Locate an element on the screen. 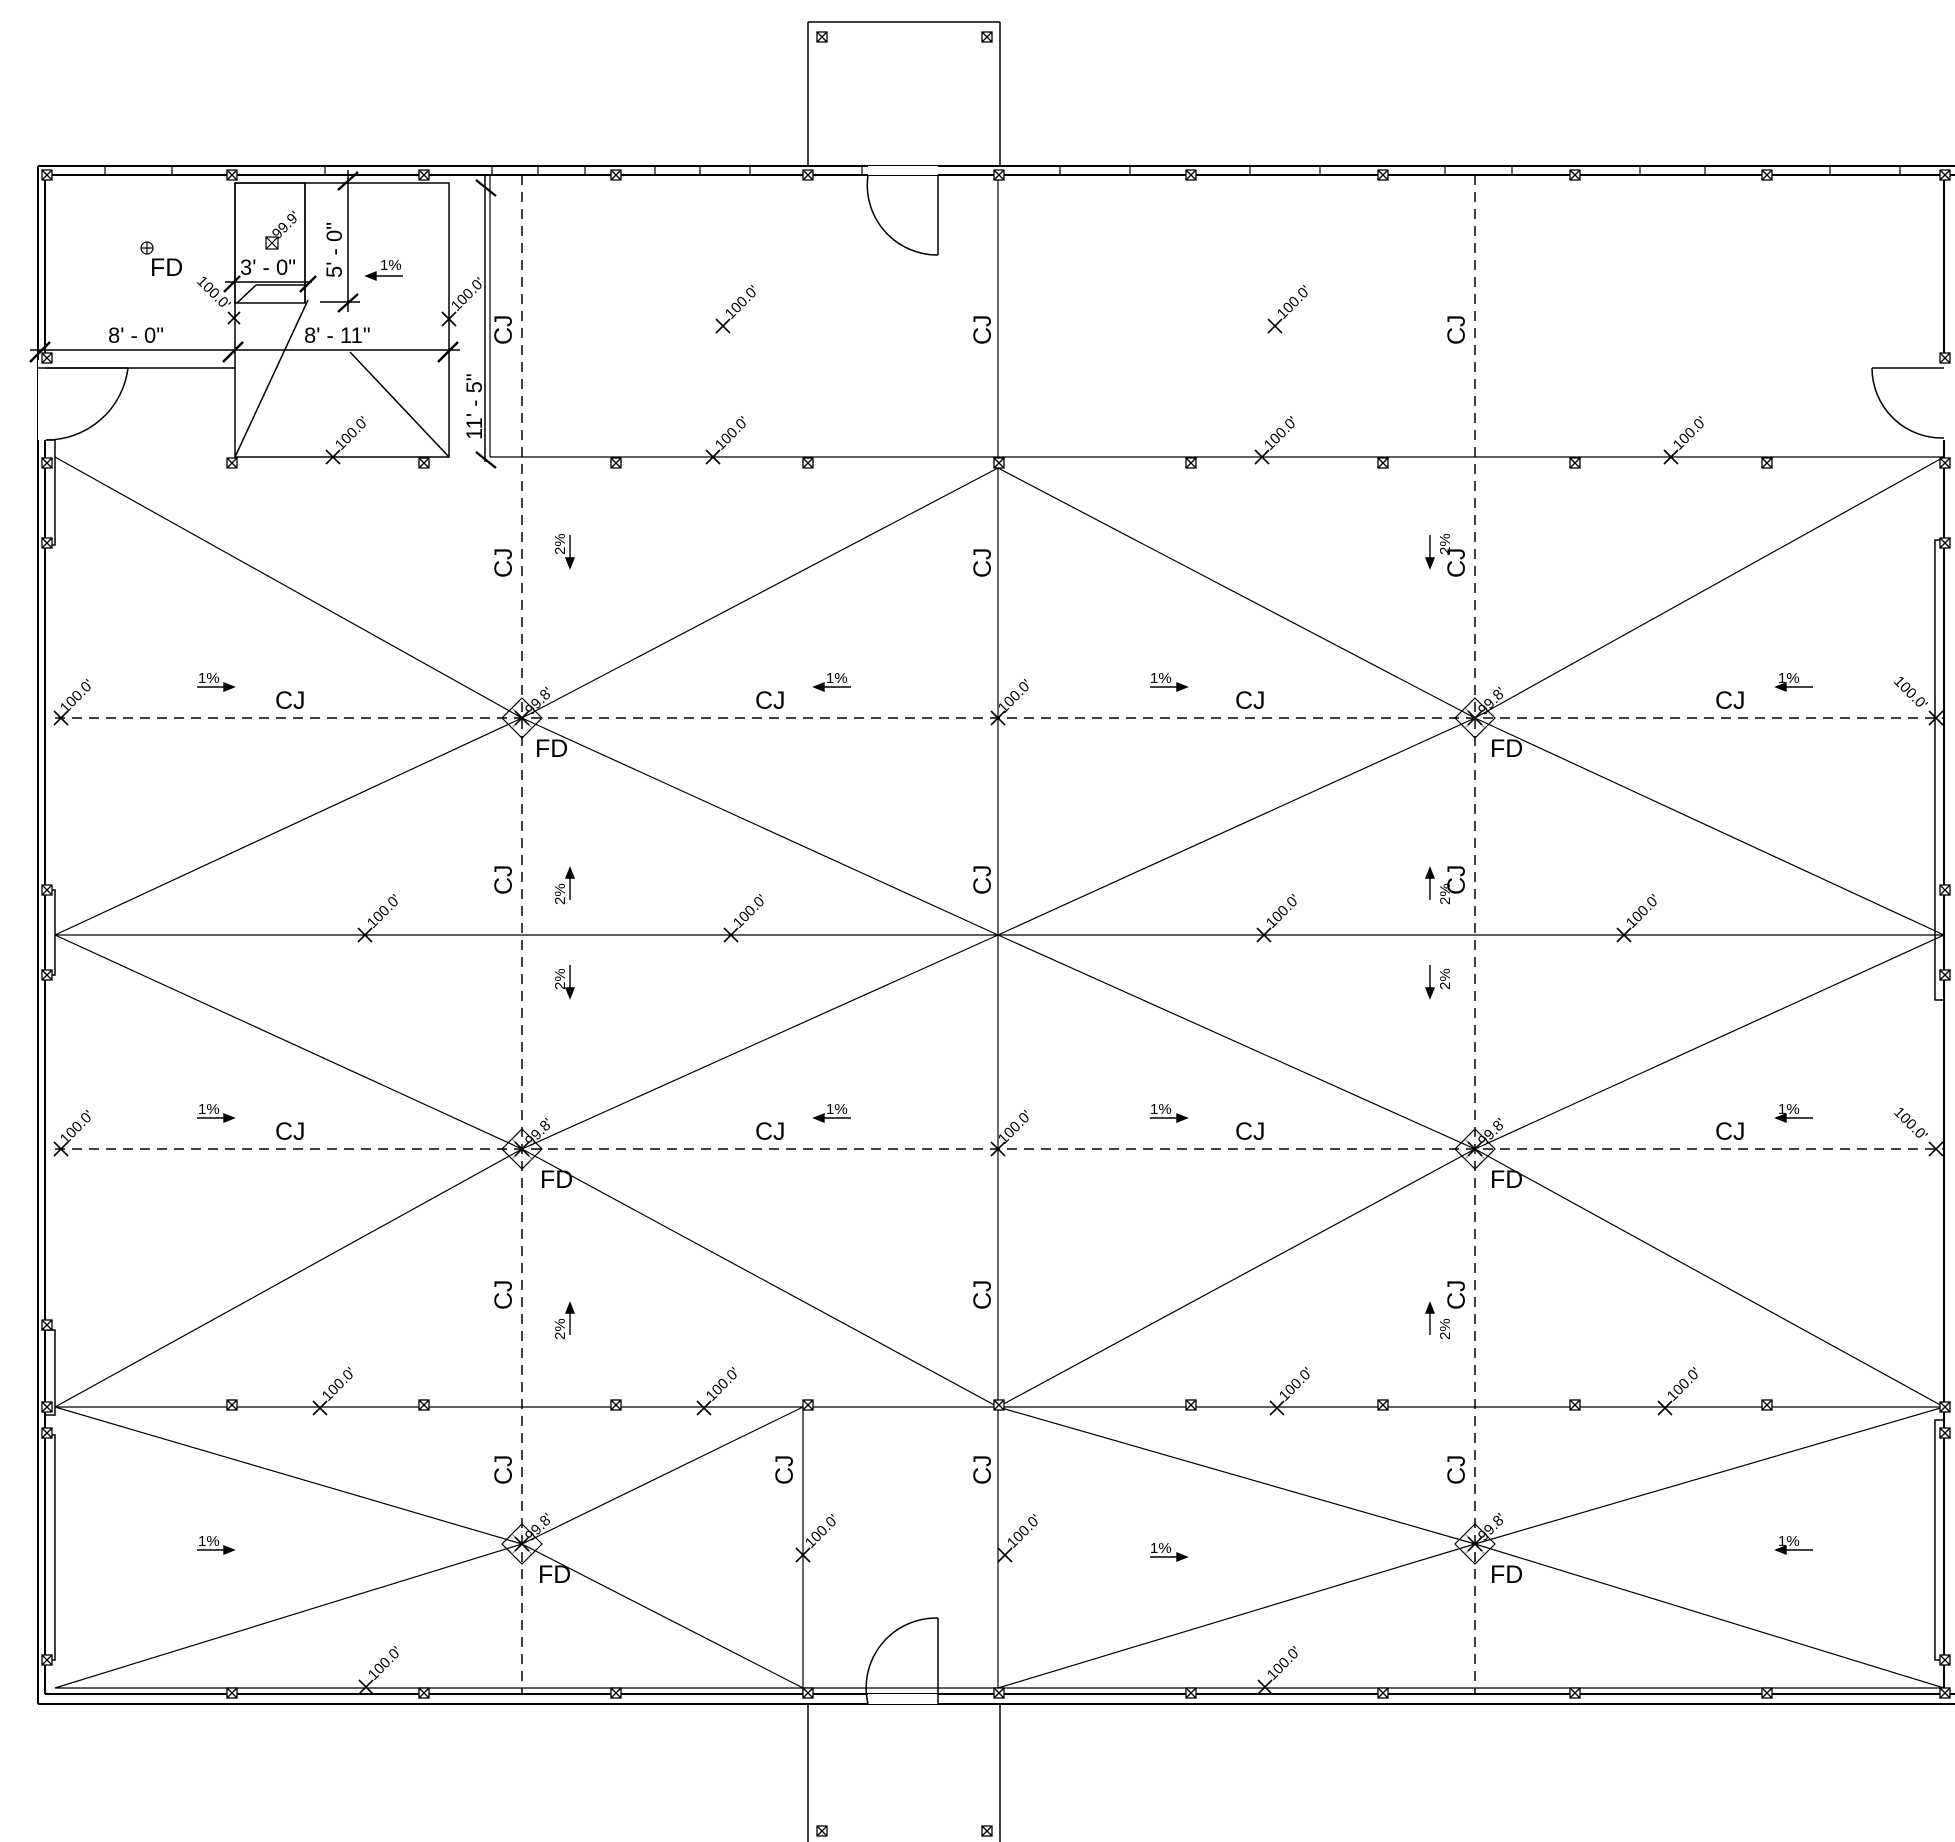 The width and height of the screenshot is (1955, 1842). top-projection is located at coordinates (904, 93).